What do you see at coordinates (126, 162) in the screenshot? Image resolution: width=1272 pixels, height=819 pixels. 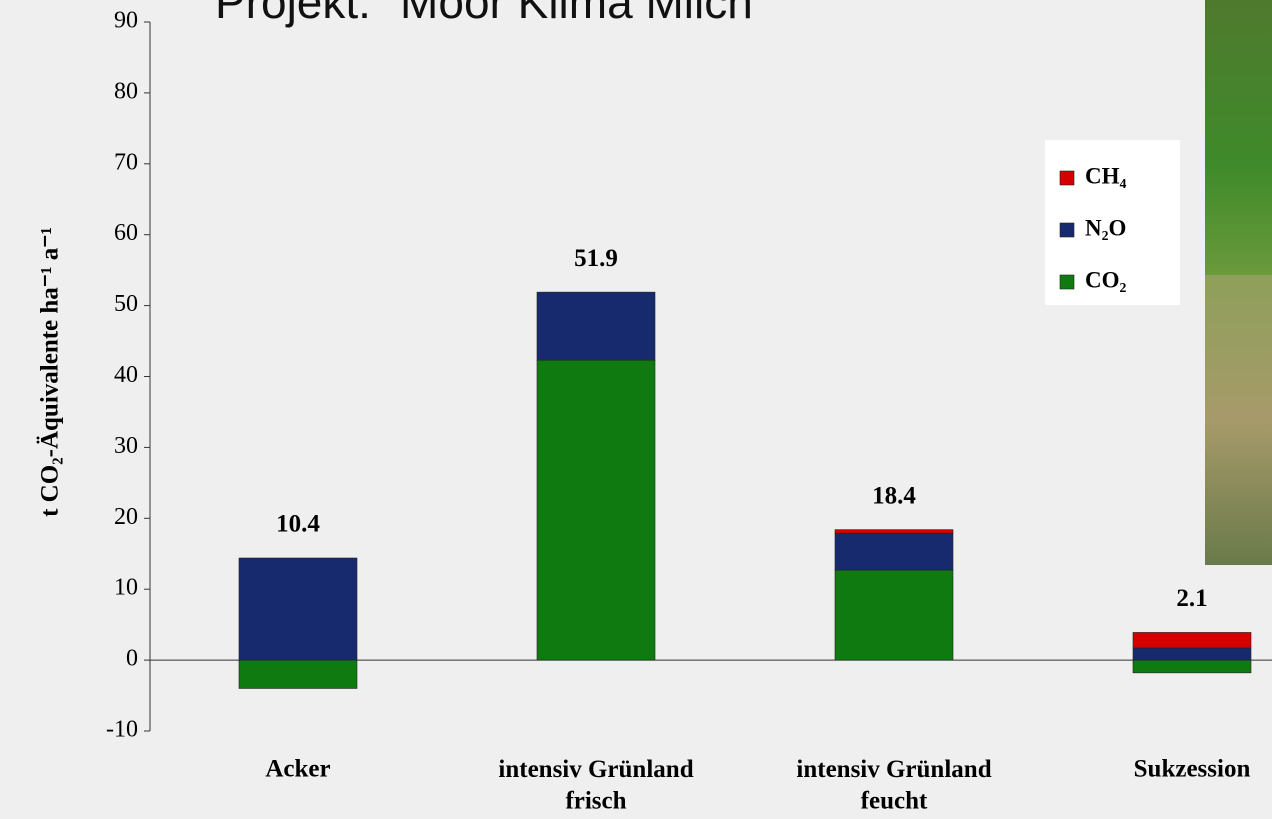 I see `y-tick-label: 70` at bounding box center [126, 162].